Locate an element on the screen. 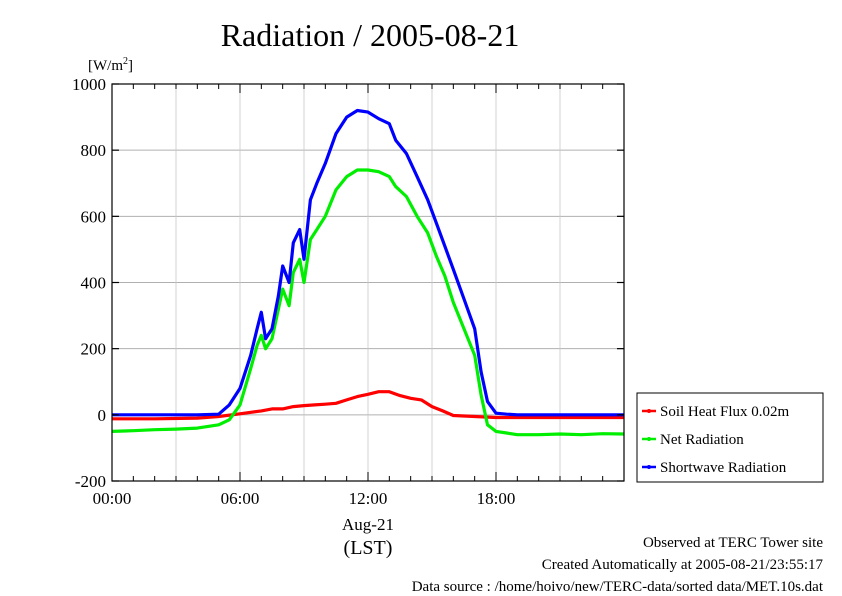  x-axis-date-label: Aug-21 is located at coordinates (368, 524).